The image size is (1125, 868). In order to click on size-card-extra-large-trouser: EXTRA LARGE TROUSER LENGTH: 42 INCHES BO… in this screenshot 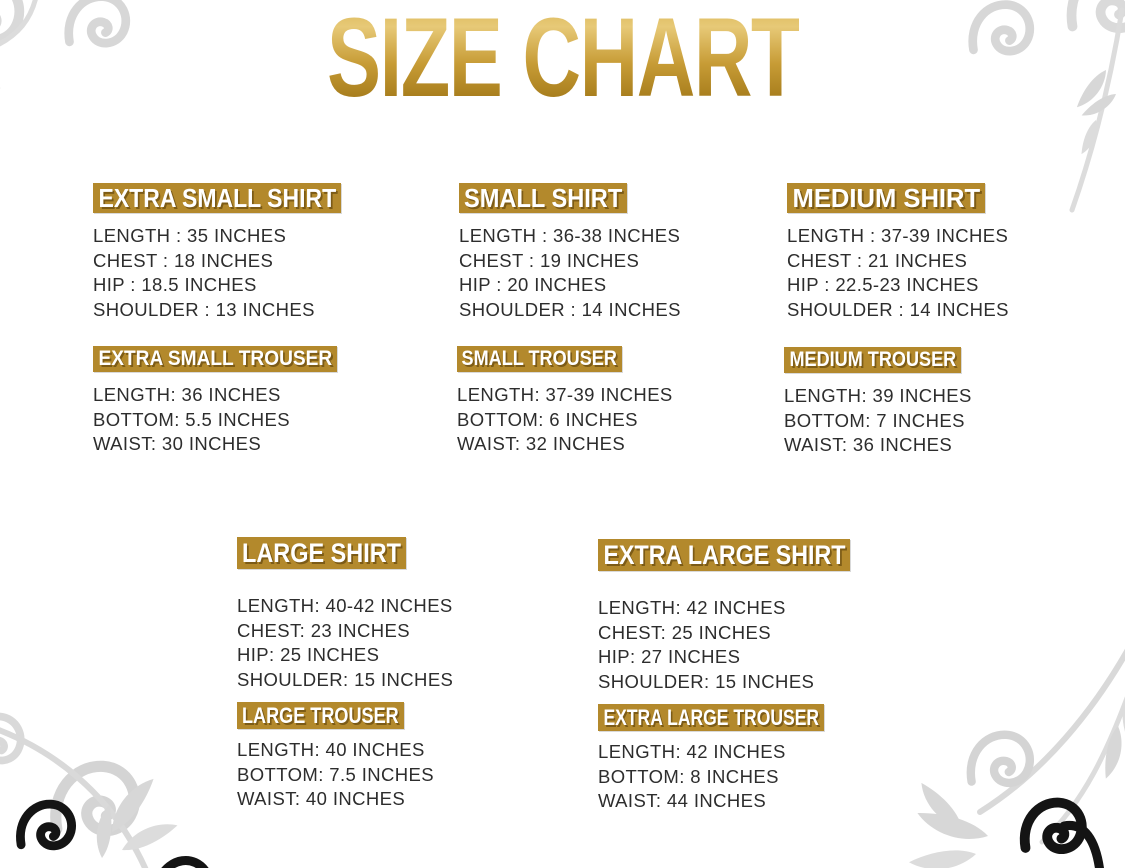, I will do `click(711, 759)`.